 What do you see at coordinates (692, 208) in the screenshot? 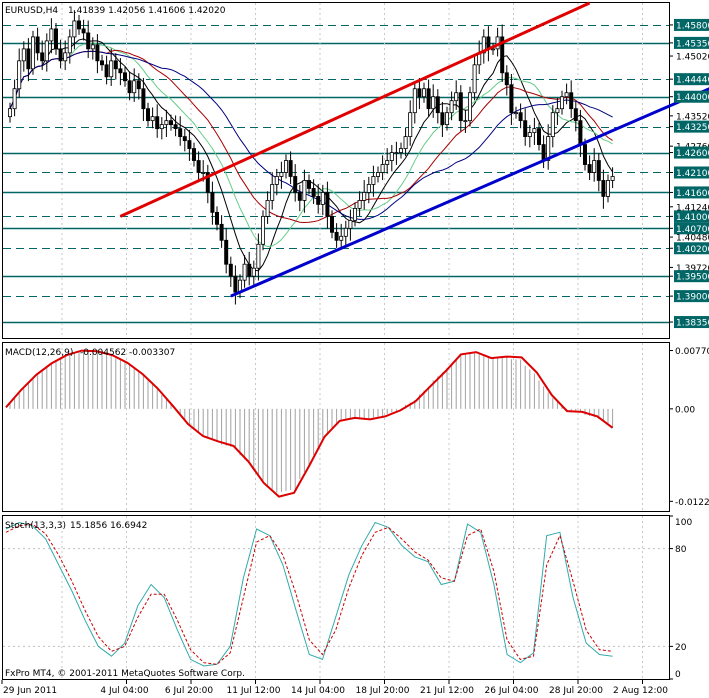
I see `price-tick-label: 1.41240` at bounding box center [692, 208].